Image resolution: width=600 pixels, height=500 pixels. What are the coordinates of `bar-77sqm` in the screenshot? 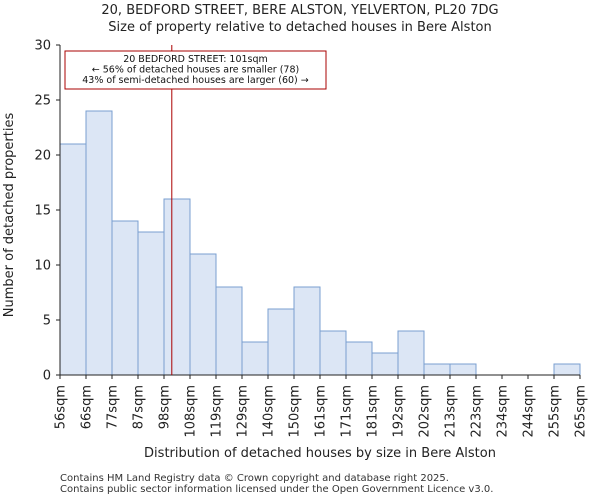 It's located at (125, 298).